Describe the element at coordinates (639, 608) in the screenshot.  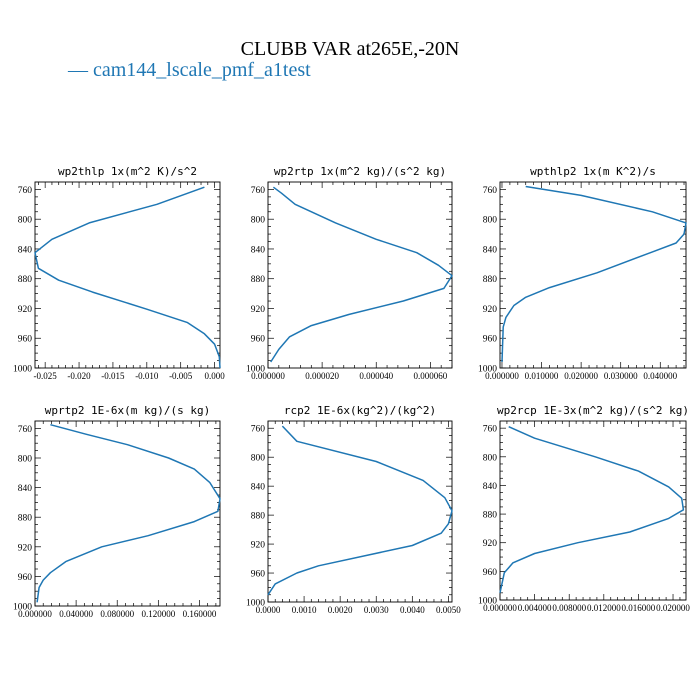
I see `x-tick-label: 0.016000` at that location.